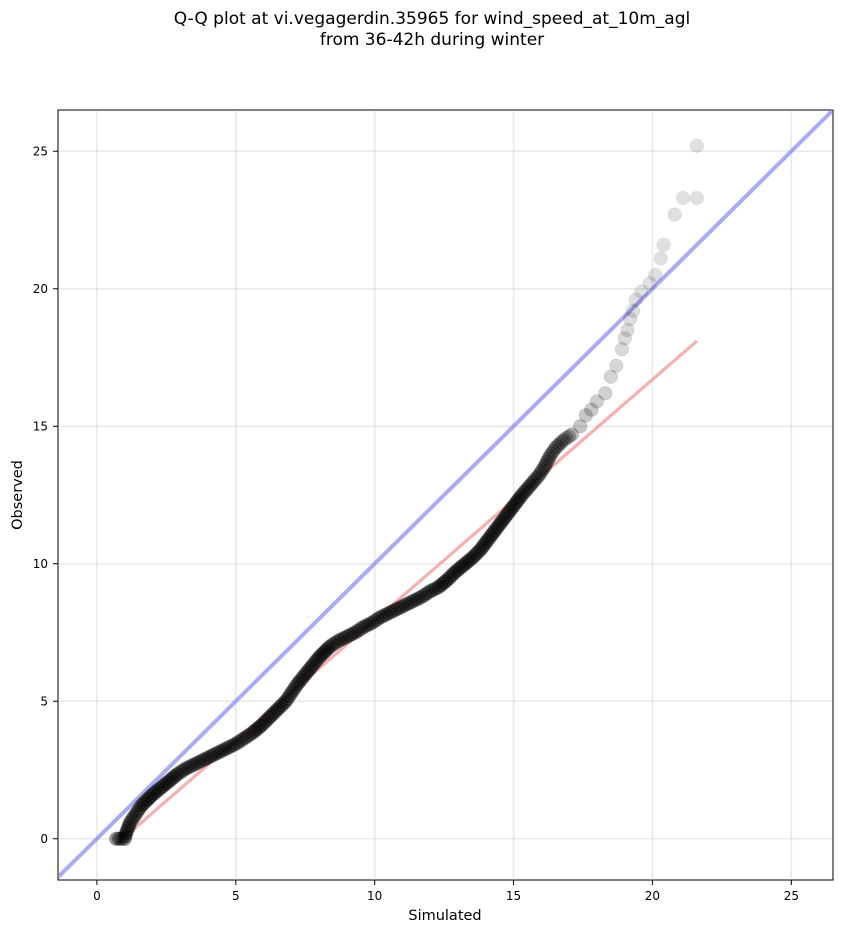  What do you see at coordinates (44, 839) in the screenshot?
I see `y-tick-label: 0` at bounding box center [44, 839].